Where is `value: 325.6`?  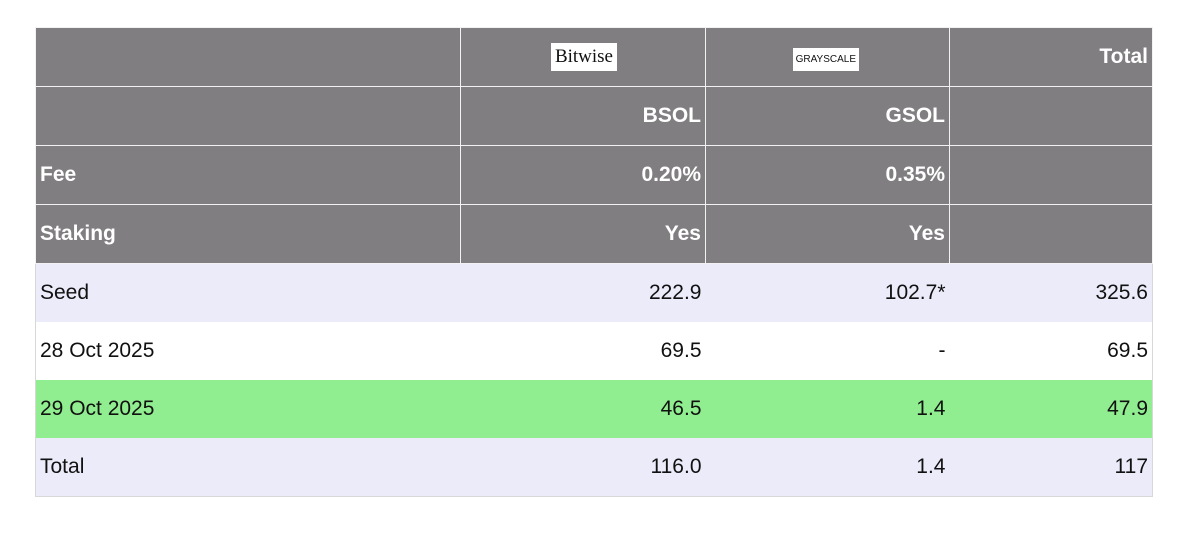 value: 325.6 is located at coordinates (1051, 292).